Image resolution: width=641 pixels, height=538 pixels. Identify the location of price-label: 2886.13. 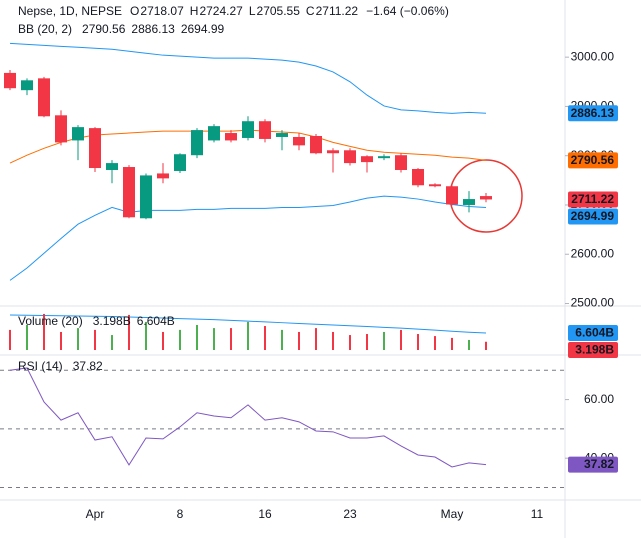
(593, 113).